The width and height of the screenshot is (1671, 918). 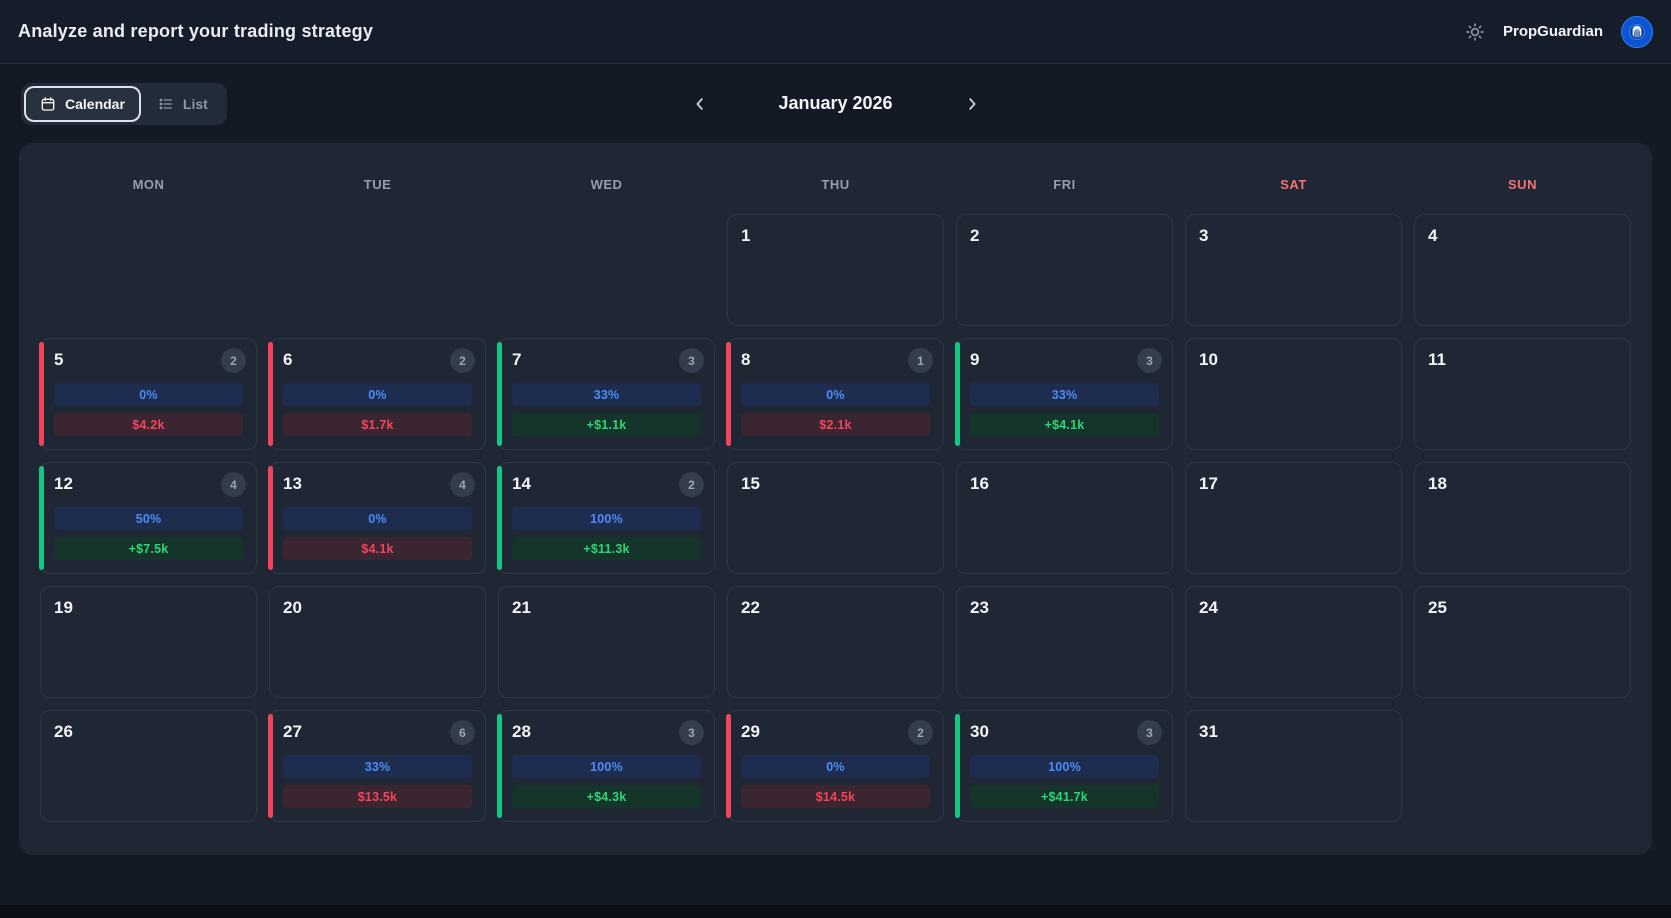 I want to click on trade-count-badge: 2, so click(x=462, y=360).